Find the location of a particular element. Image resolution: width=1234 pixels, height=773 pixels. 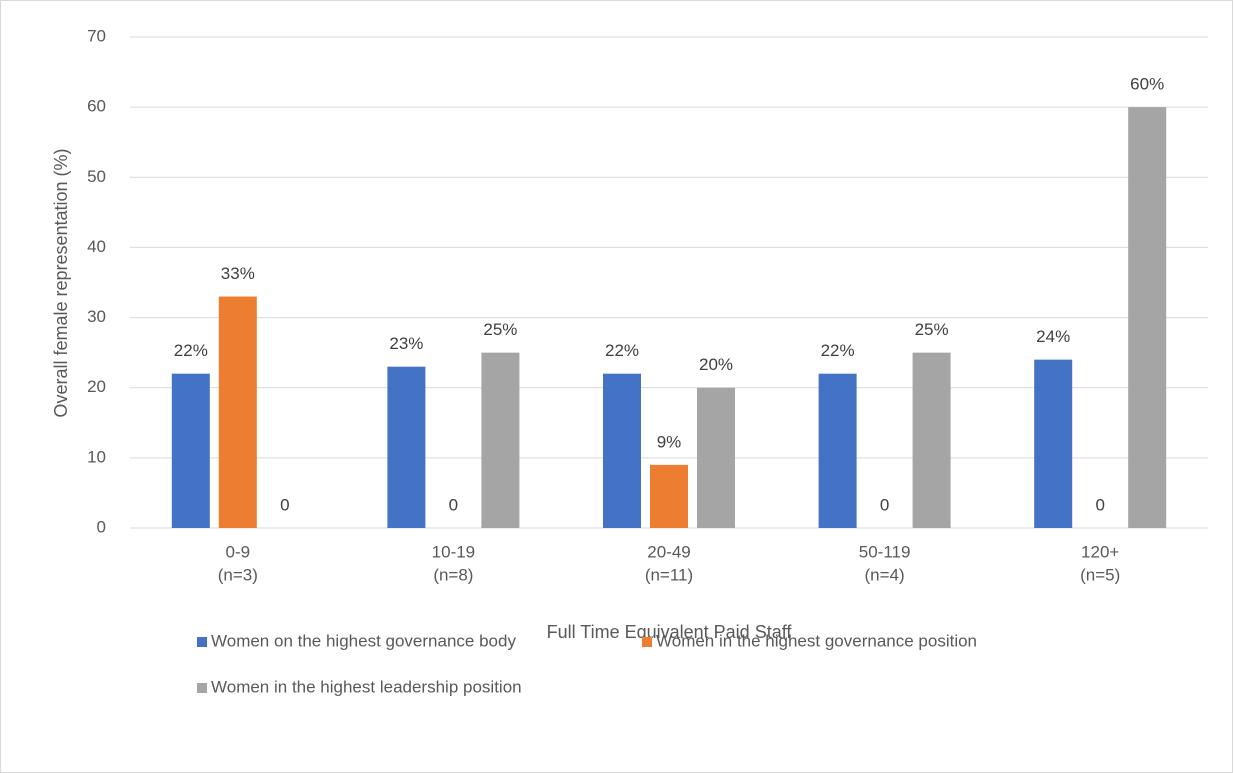

x-tick-label: 50-119 is located at coordinates (885, 551).